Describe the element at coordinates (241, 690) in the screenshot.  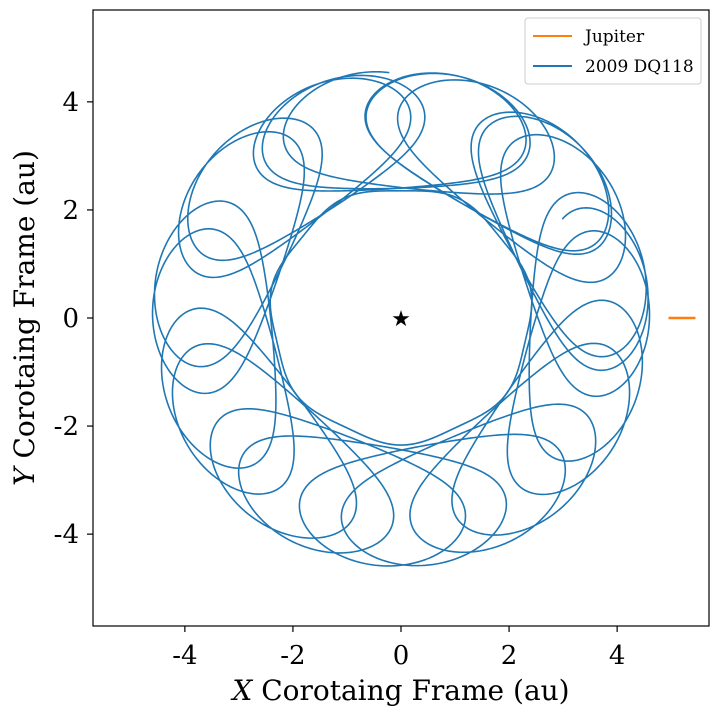
I see `x-axis-label-var: X` at that location.